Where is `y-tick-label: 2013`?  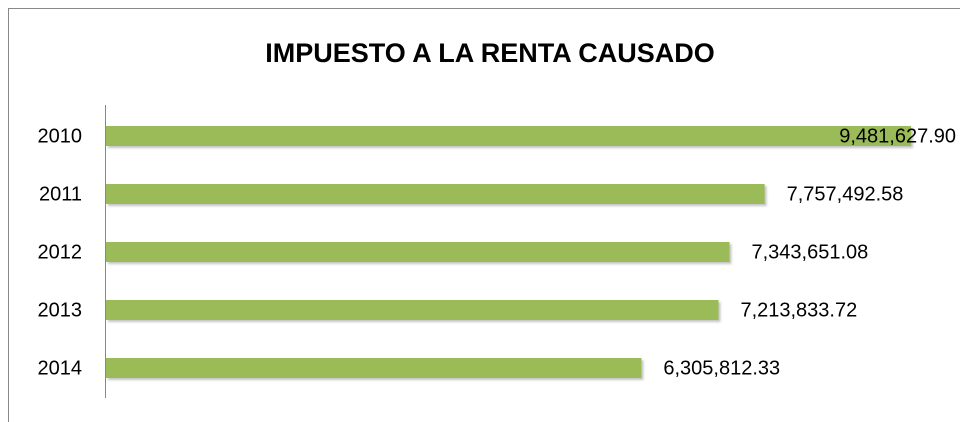
y-tick-label: 2013 is located at coordinates (60, 310).